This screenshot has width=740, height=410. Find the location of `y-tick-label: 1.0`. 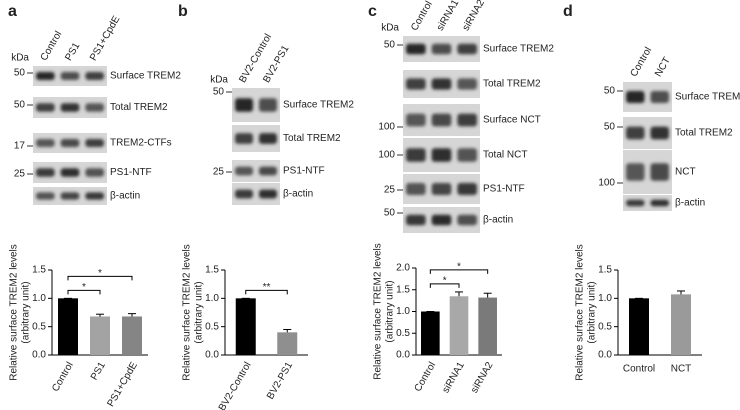

y-tick-label: 1.0 is located at coordinates (39, 298).